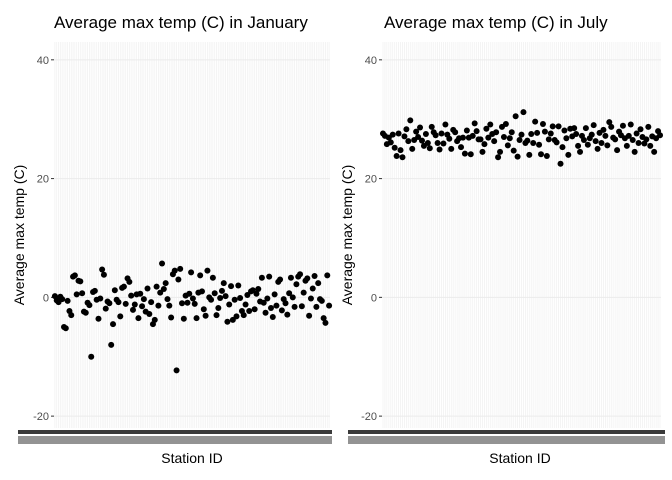  Describe the element at coordinates (43, 61) in the screenshot. I see `y-tick-label: 40` at that location.